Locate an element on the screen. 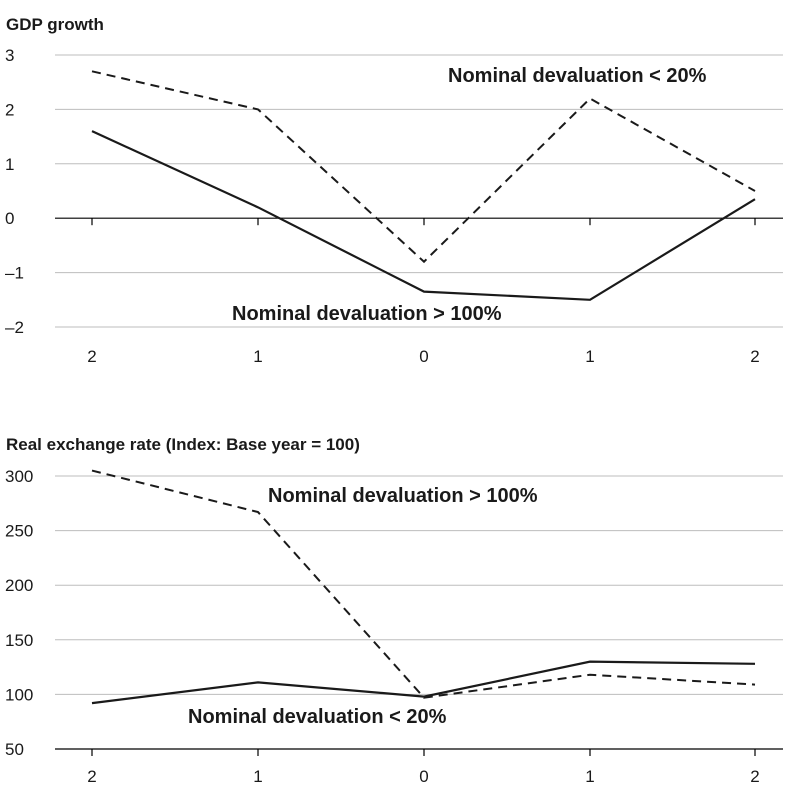 The height and width of the screenshot is (790, 786). y-tick-label: 300 is located at coordinates (19, 476).